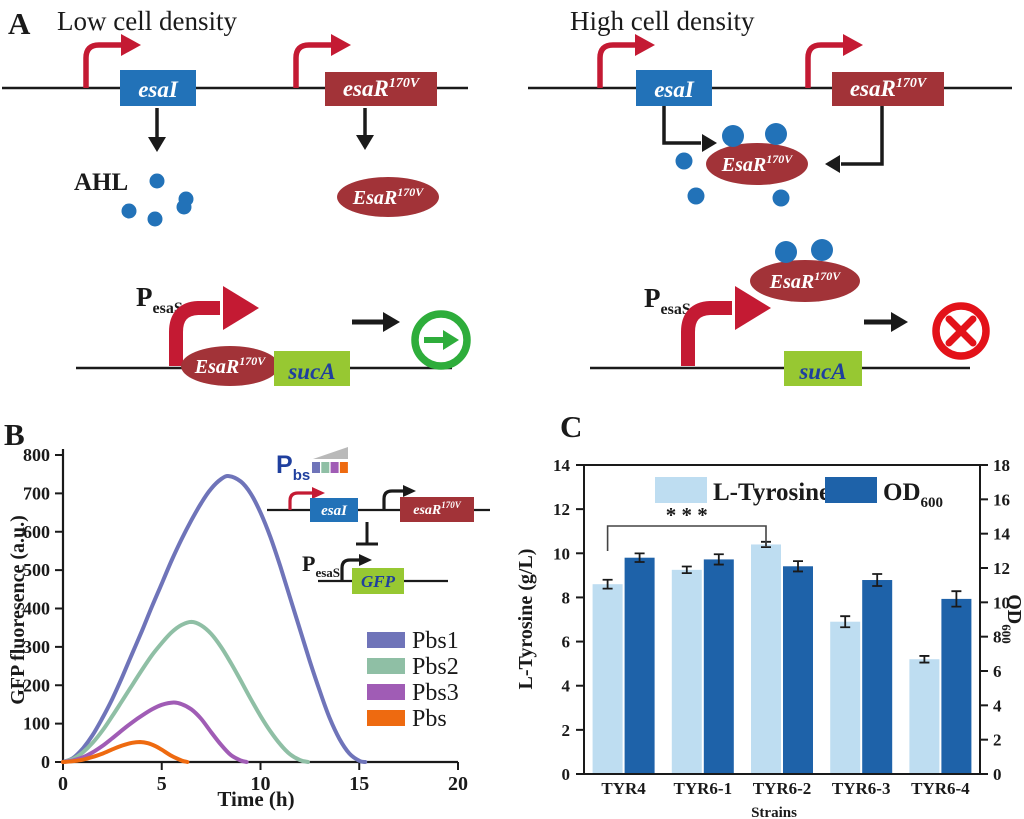  I want to click on esaR-protein-label: EsaR170V, so click(230, 366).